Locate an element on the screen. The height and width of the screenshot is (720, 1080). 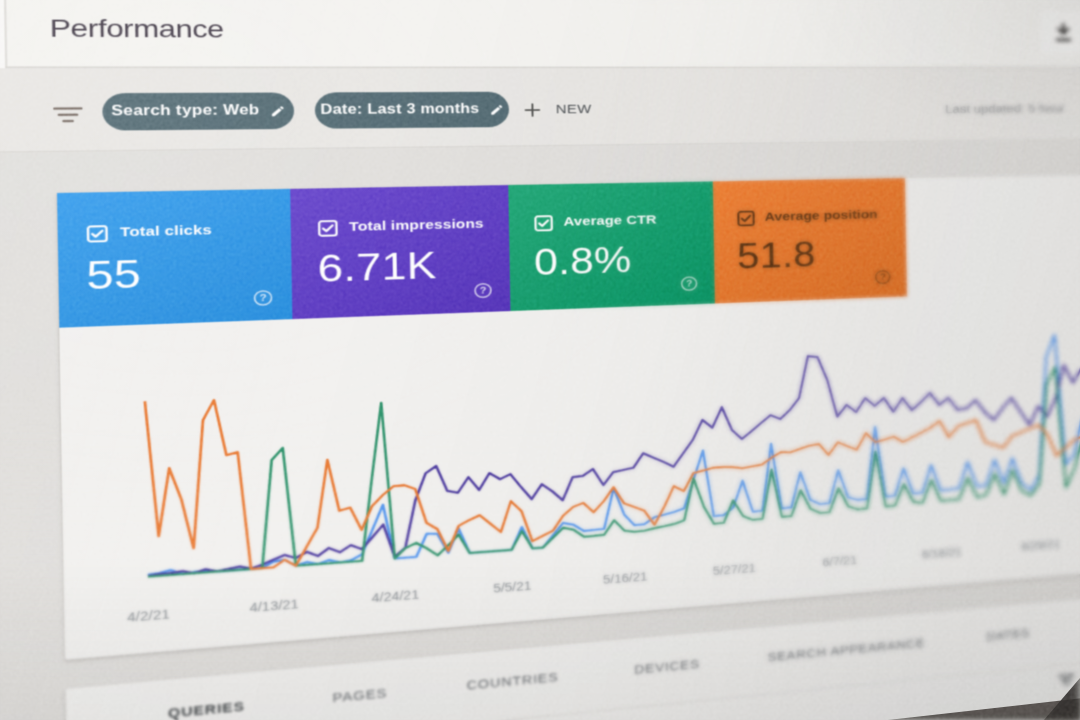
tab-devices: DEVICES is located at coordinates (667, 667).